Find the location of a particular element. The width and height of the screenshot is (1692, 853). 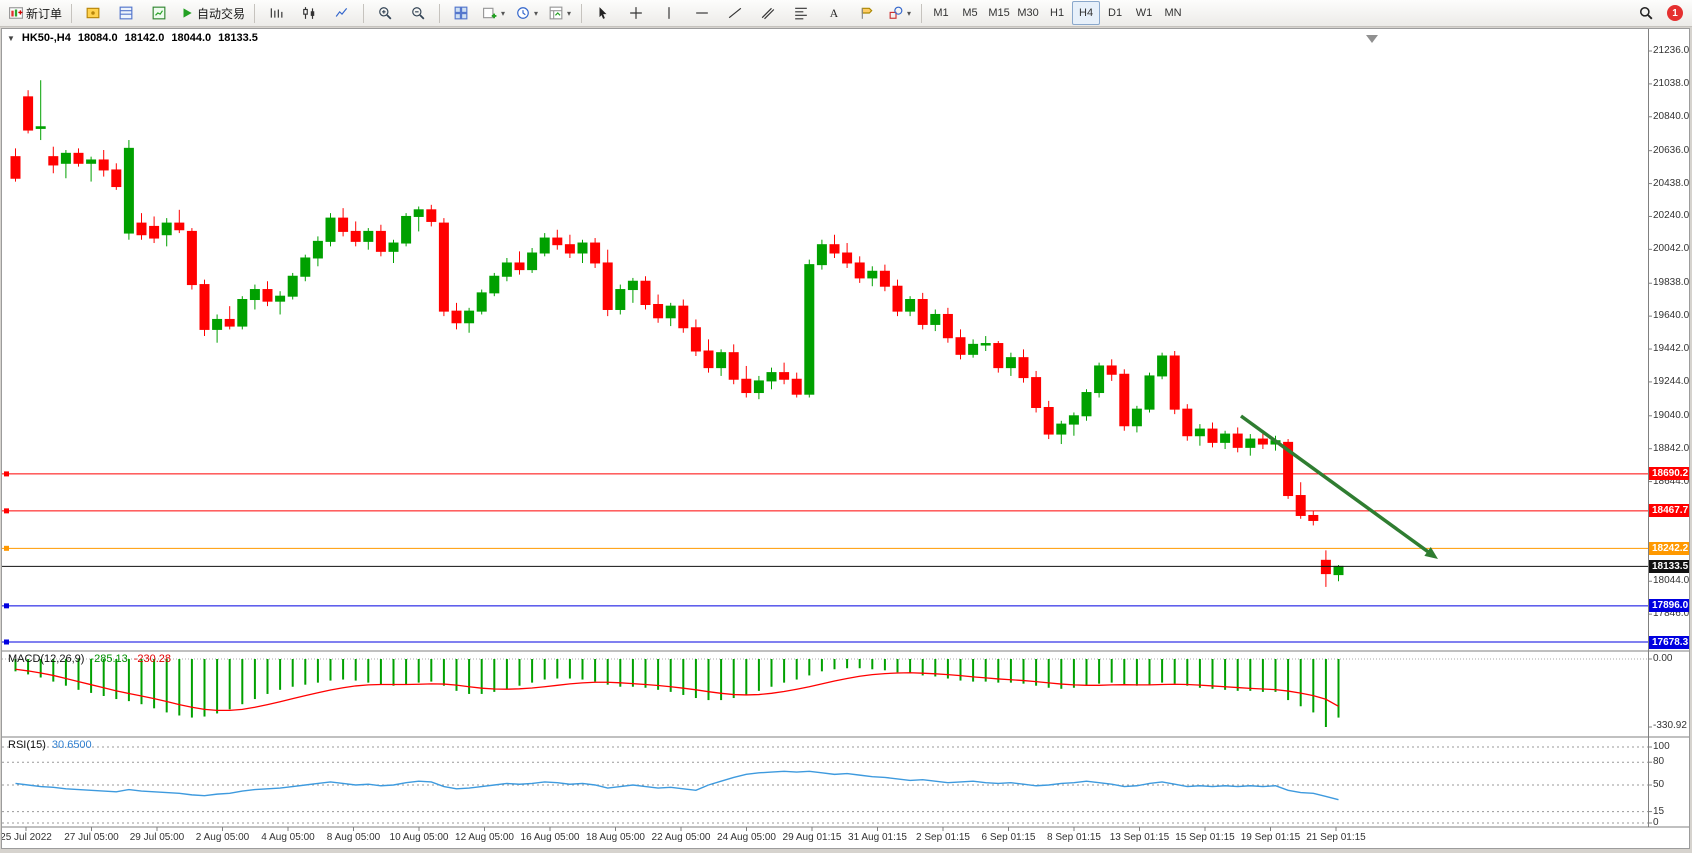

arrow-label-button is located at coordinates (867, 13).